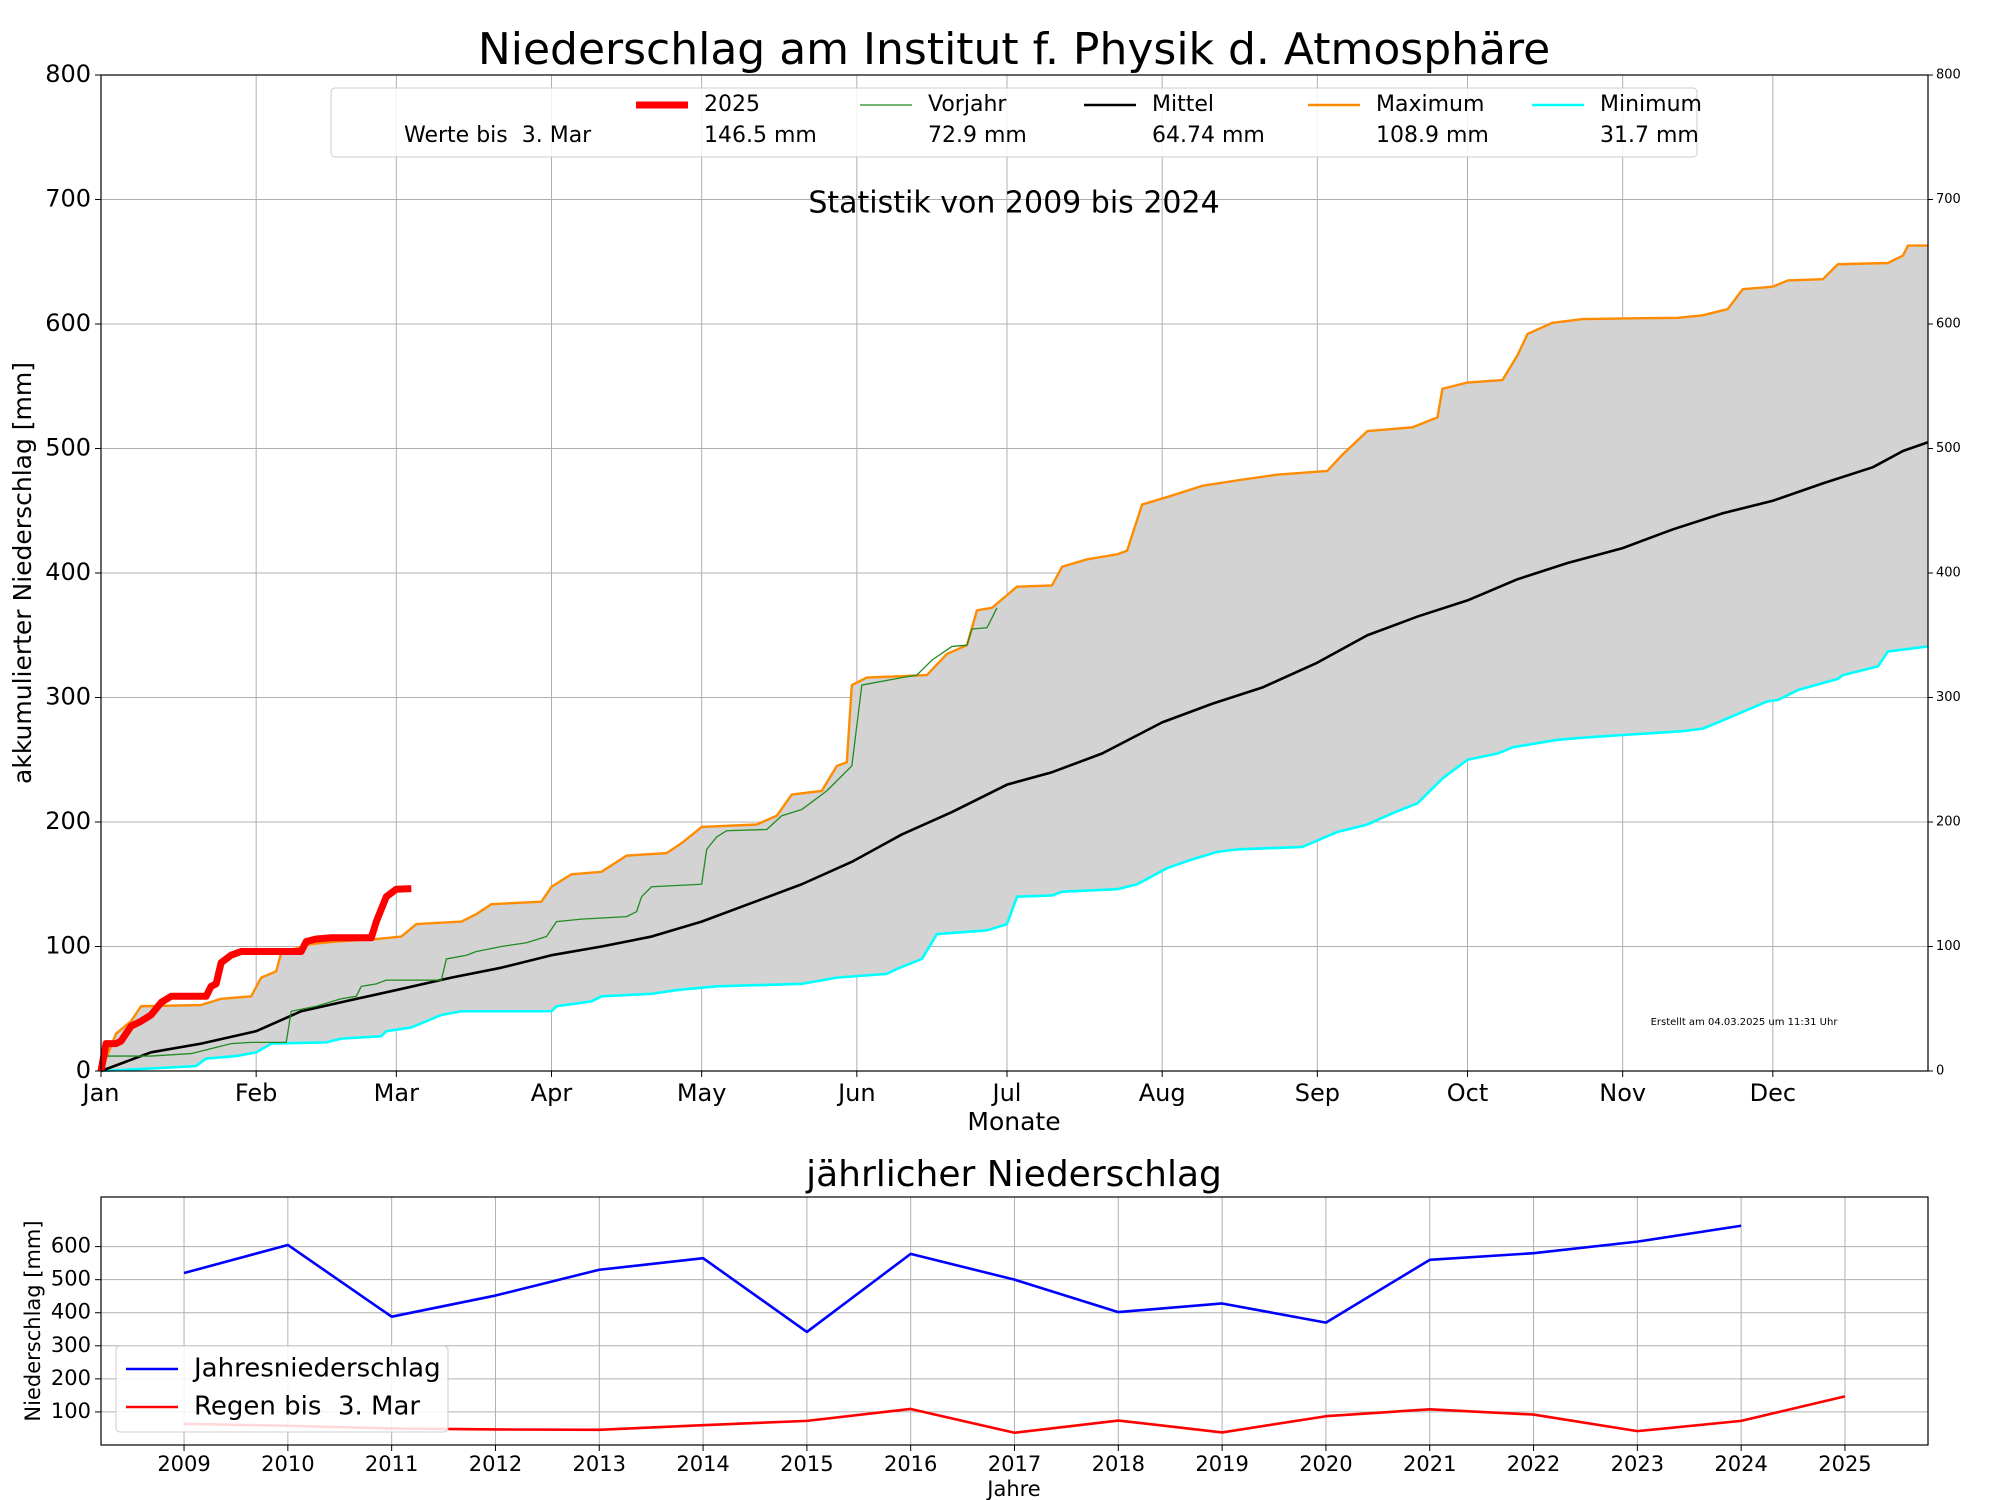  I want to click on annotation: Erstellt am 04.03.2025 um 11:31 Uhr, so click(1745, 1022).